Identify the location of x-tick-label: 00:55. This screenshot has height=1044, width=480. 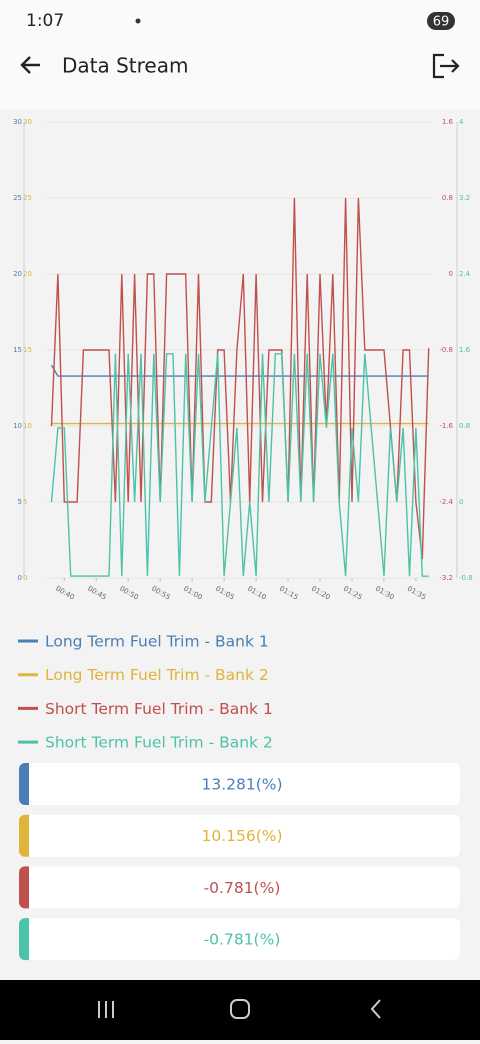
(160, 593).